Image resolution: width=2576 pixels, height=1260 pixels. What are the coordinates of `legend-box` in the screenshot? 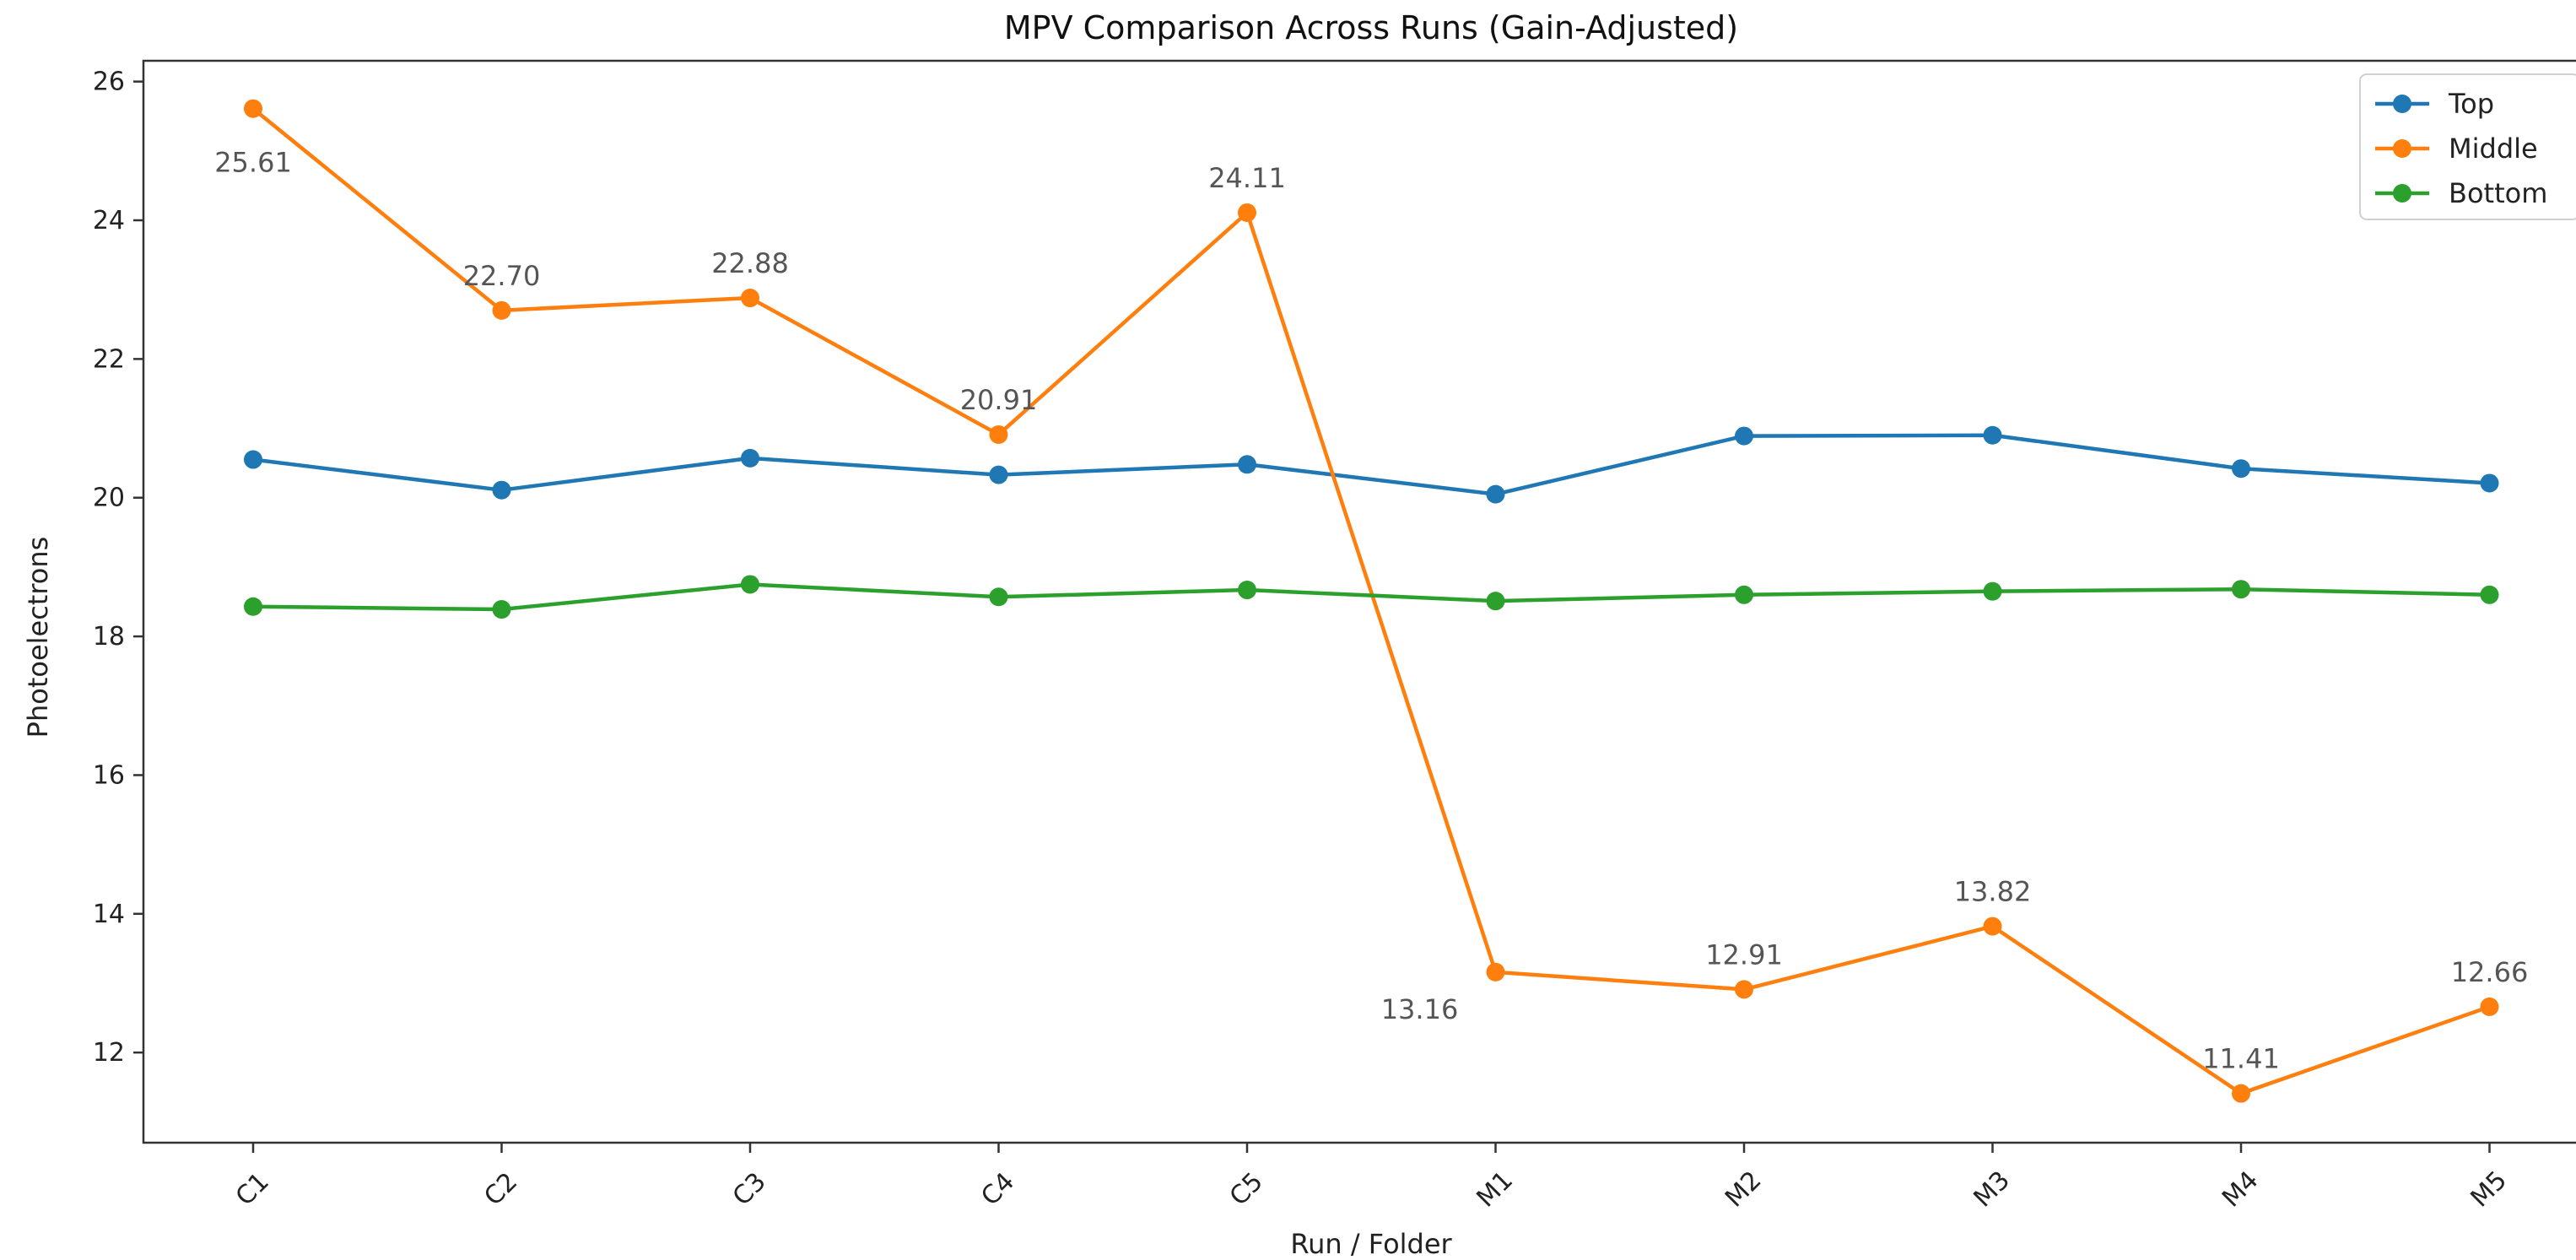 It's located at (2467, 147).